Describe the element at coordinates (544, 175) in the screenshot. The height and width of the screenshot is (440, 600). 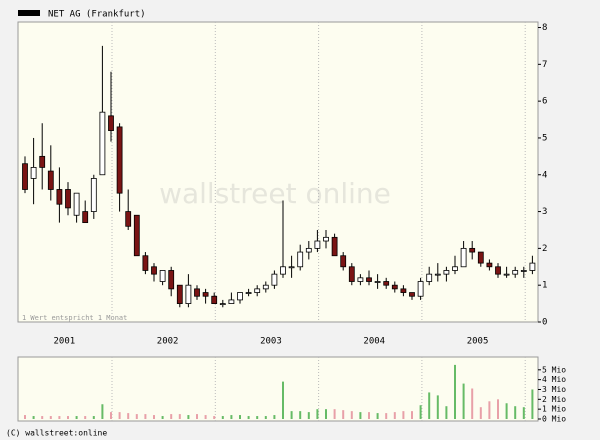
I see `y-tick-label: 4` at that location.